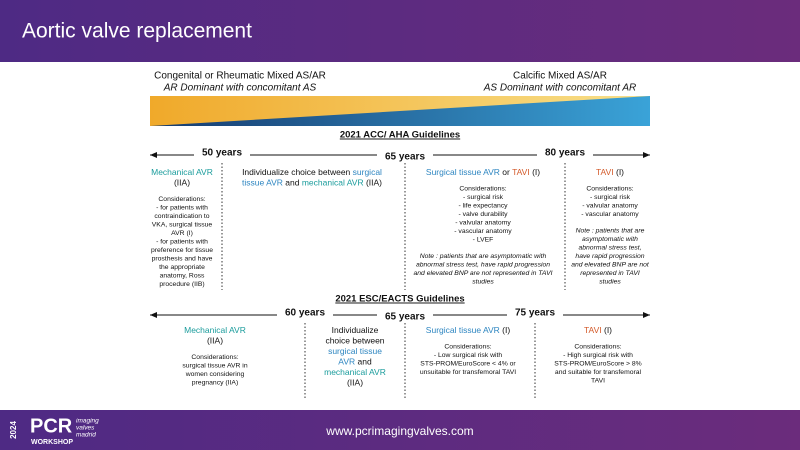 The height and width of the screenshot is (450, 800). I want to click on footer-bar, so click(400, 430).